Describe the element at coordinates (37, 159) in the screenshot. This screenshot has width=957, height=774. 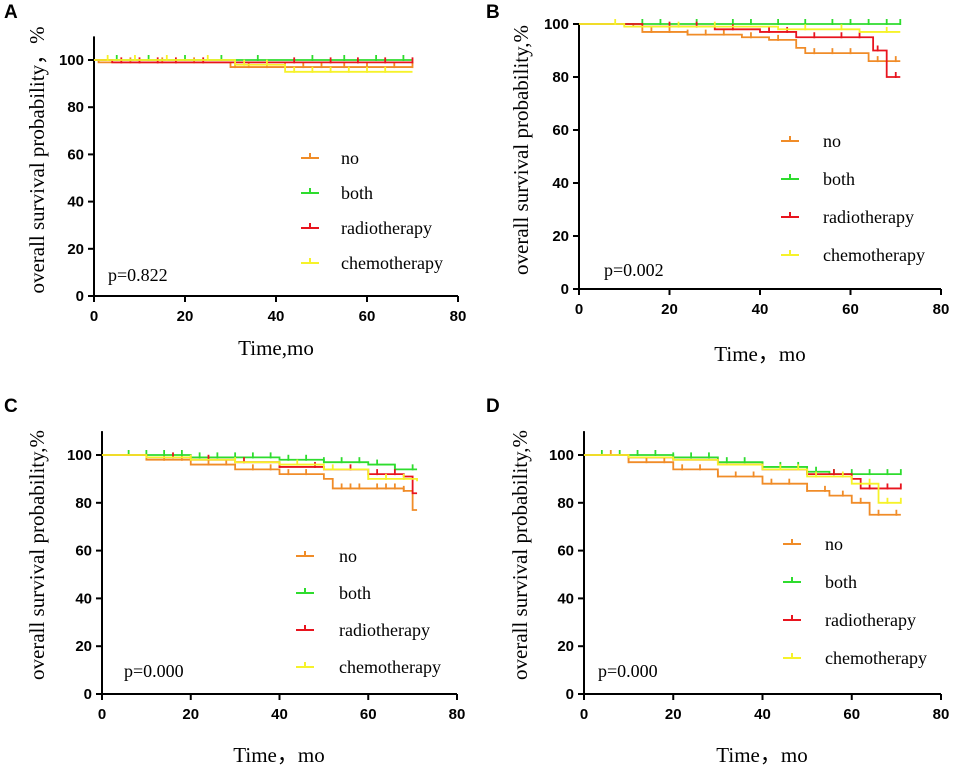
I see `y-axis-title: overall survival probability，%` at that location.